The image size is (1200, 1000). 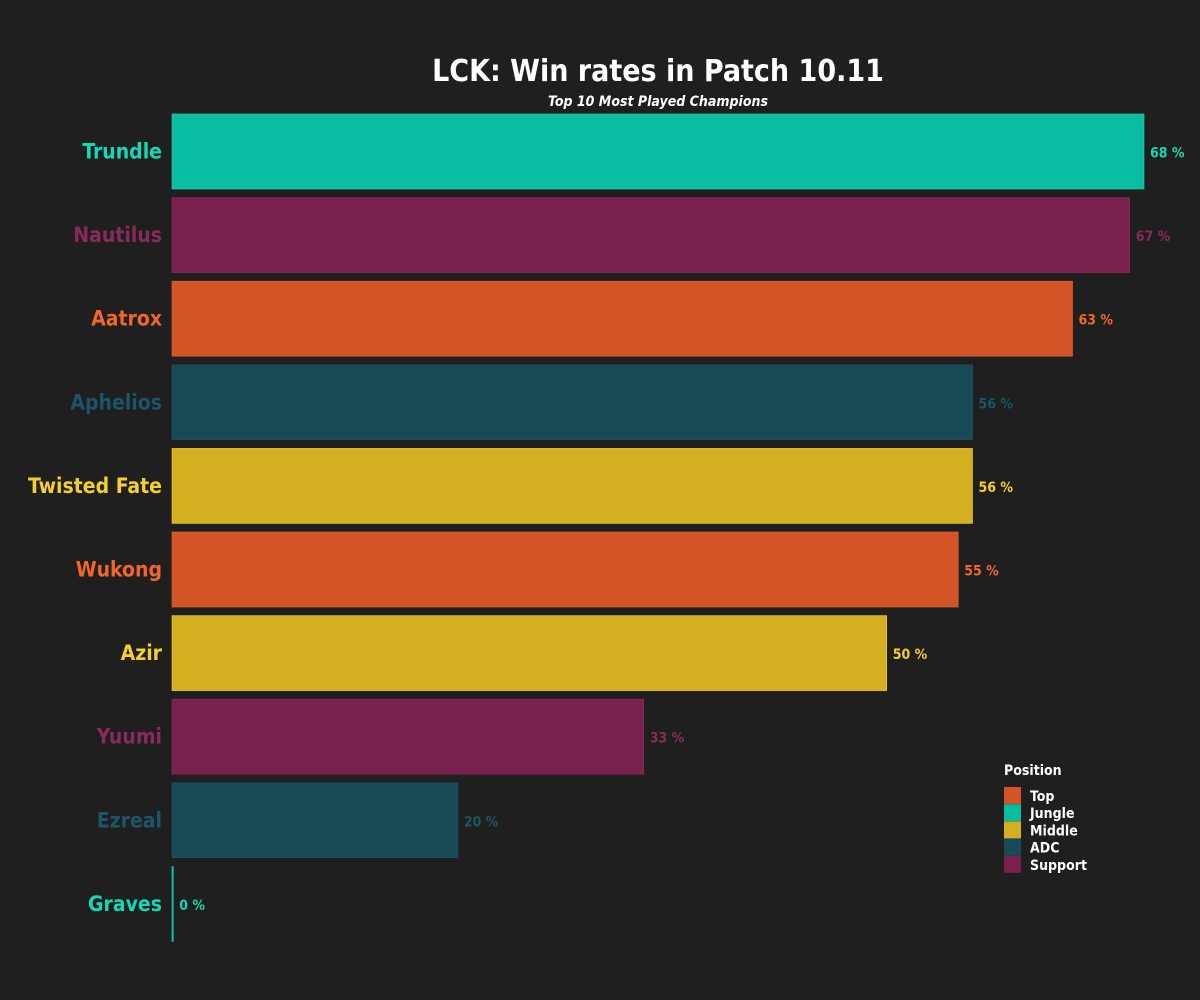 What do you see at coordinates (122, 152) in the screenshot?
I see `category-label-trundle: Trundle` at bounding box center [122, 152].